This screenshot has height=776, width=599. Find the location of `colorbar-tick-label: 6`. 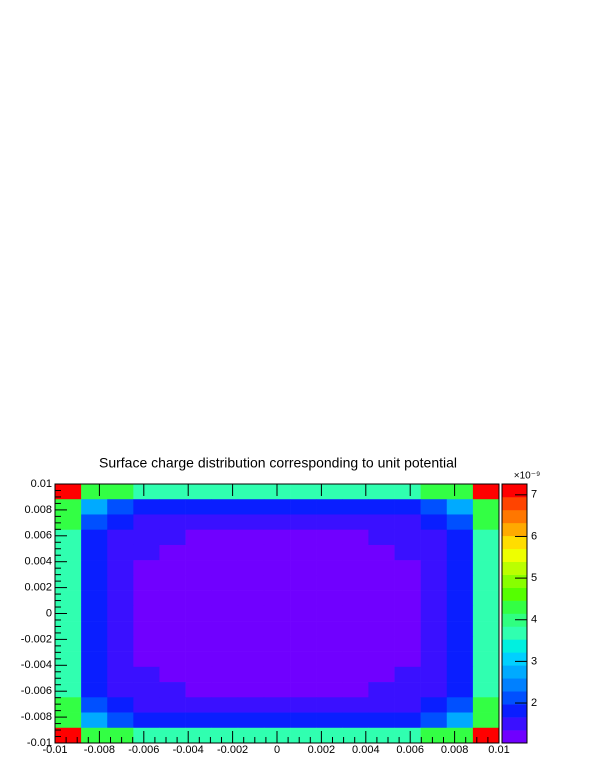

colorbar-tick-label: 6 is located at coordinates (534, 536).